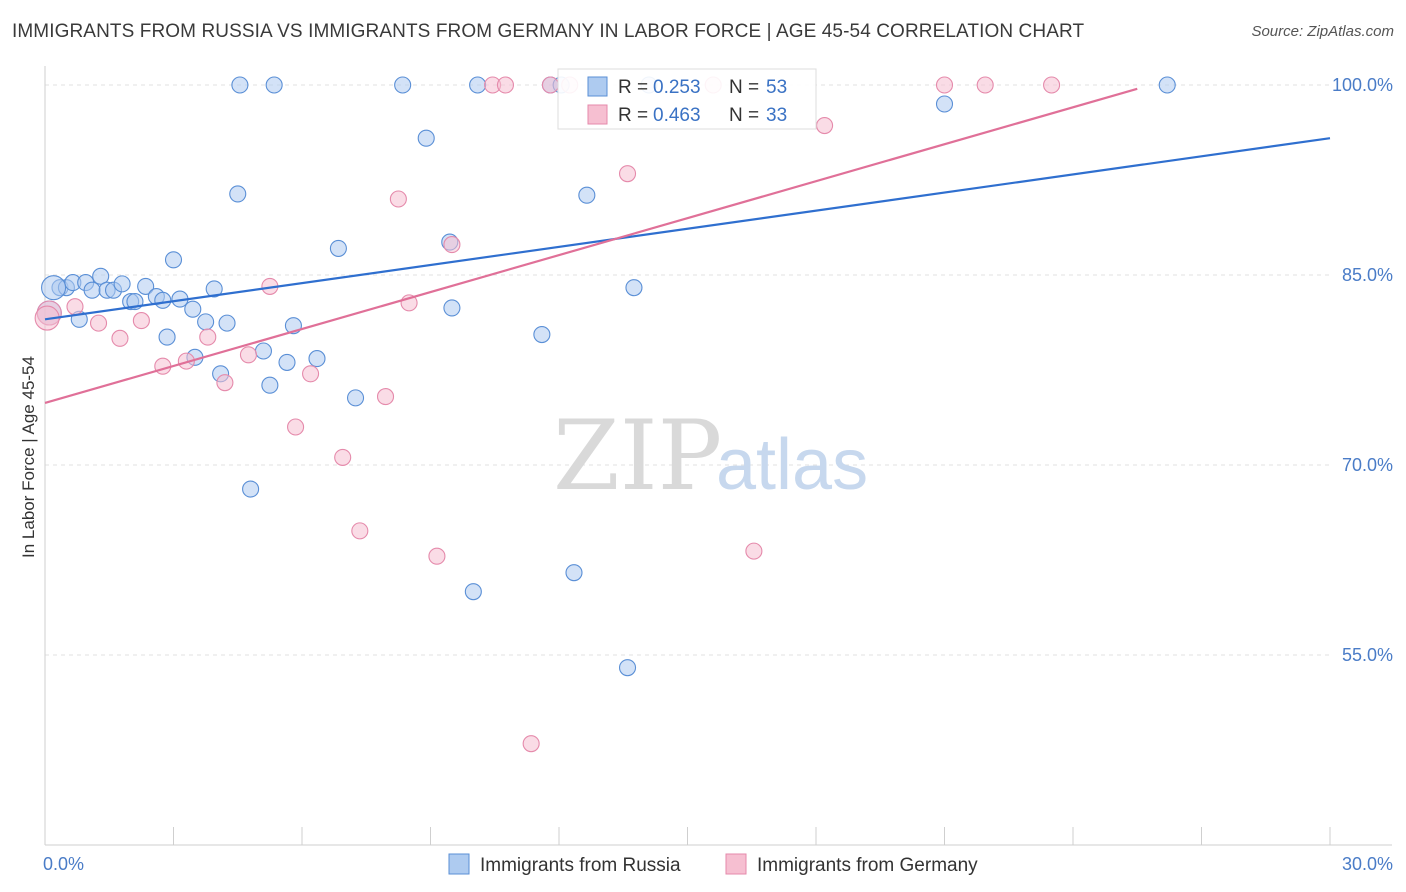  I want to click on legend-r-value: 0.253, so click(677, 87).